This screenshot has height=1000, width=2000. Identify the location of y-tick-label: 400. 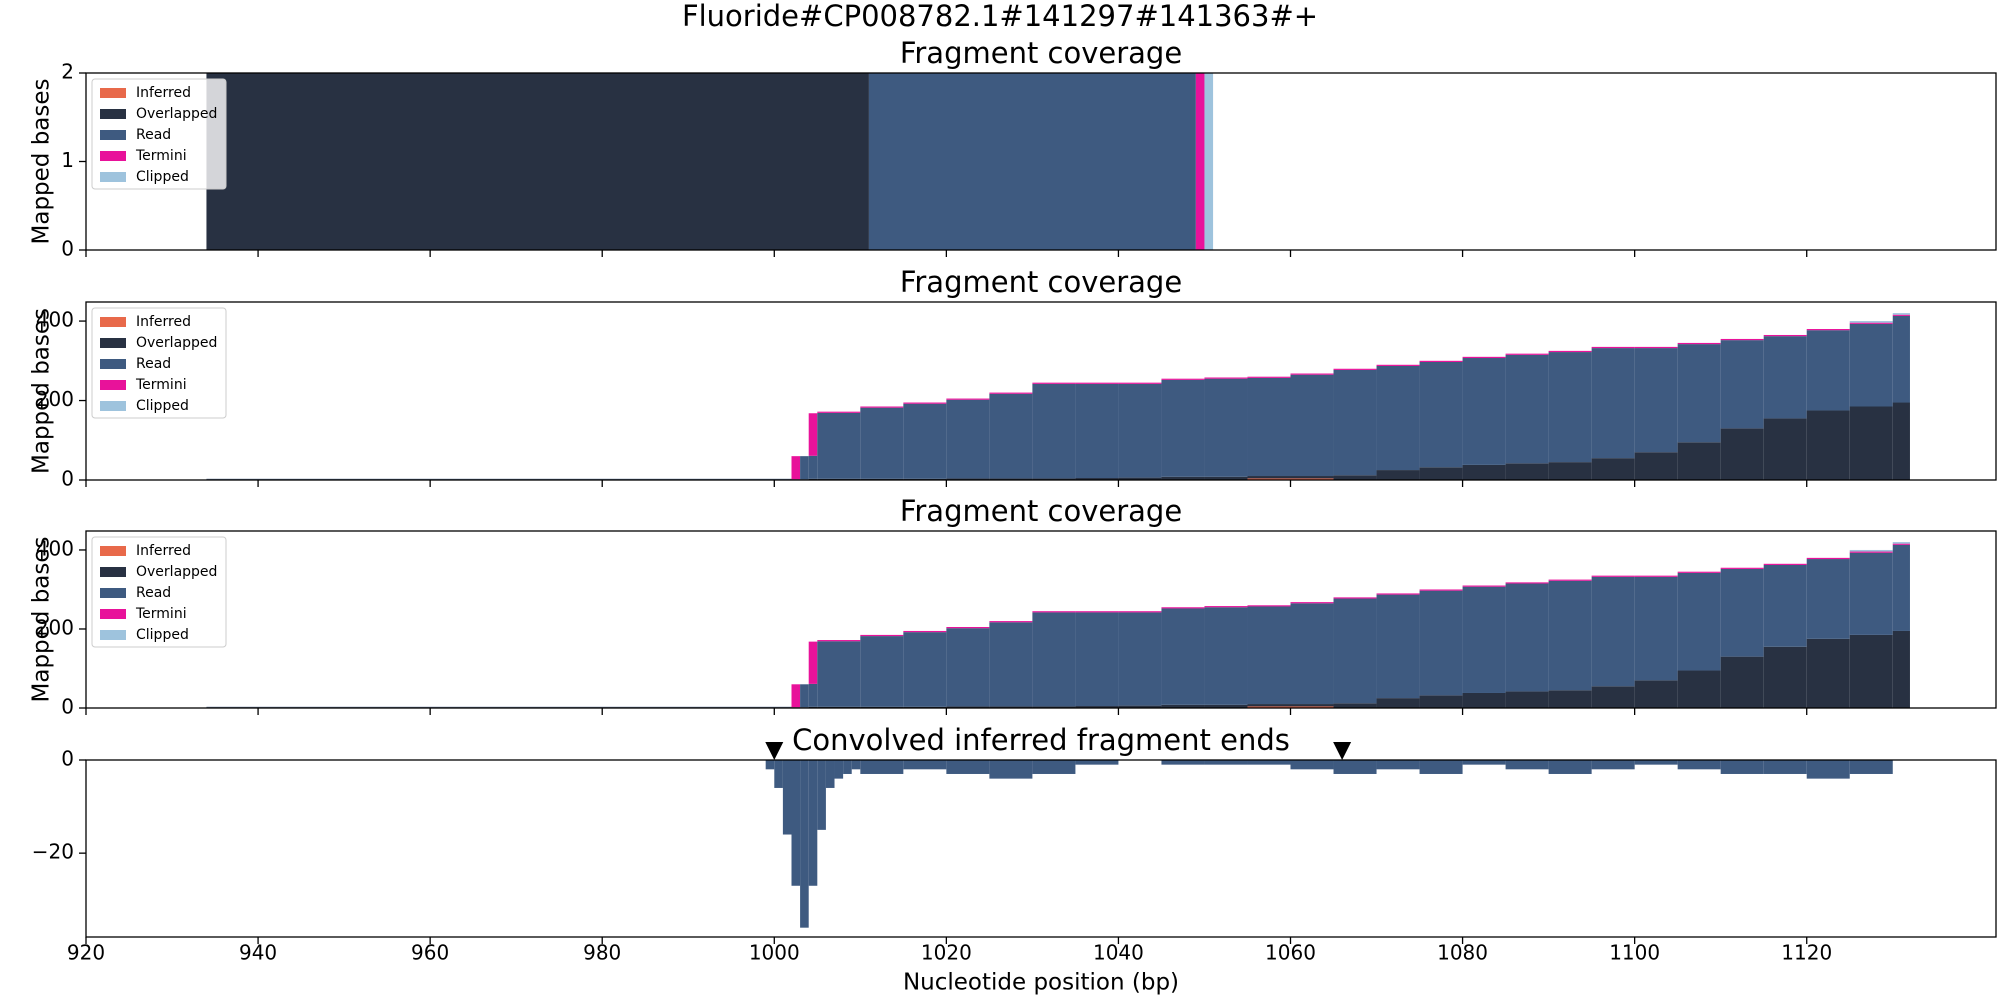
(55, 548).